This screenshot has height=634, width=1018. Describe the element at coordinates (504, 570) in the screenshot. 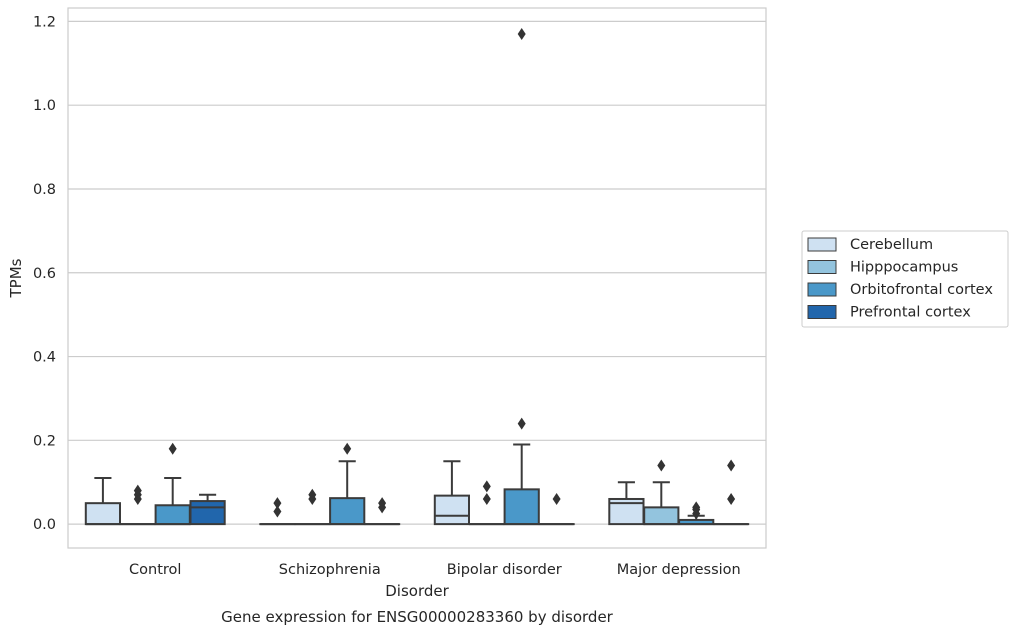

I see `x-tick-label: Bipolar disorder` at that location.